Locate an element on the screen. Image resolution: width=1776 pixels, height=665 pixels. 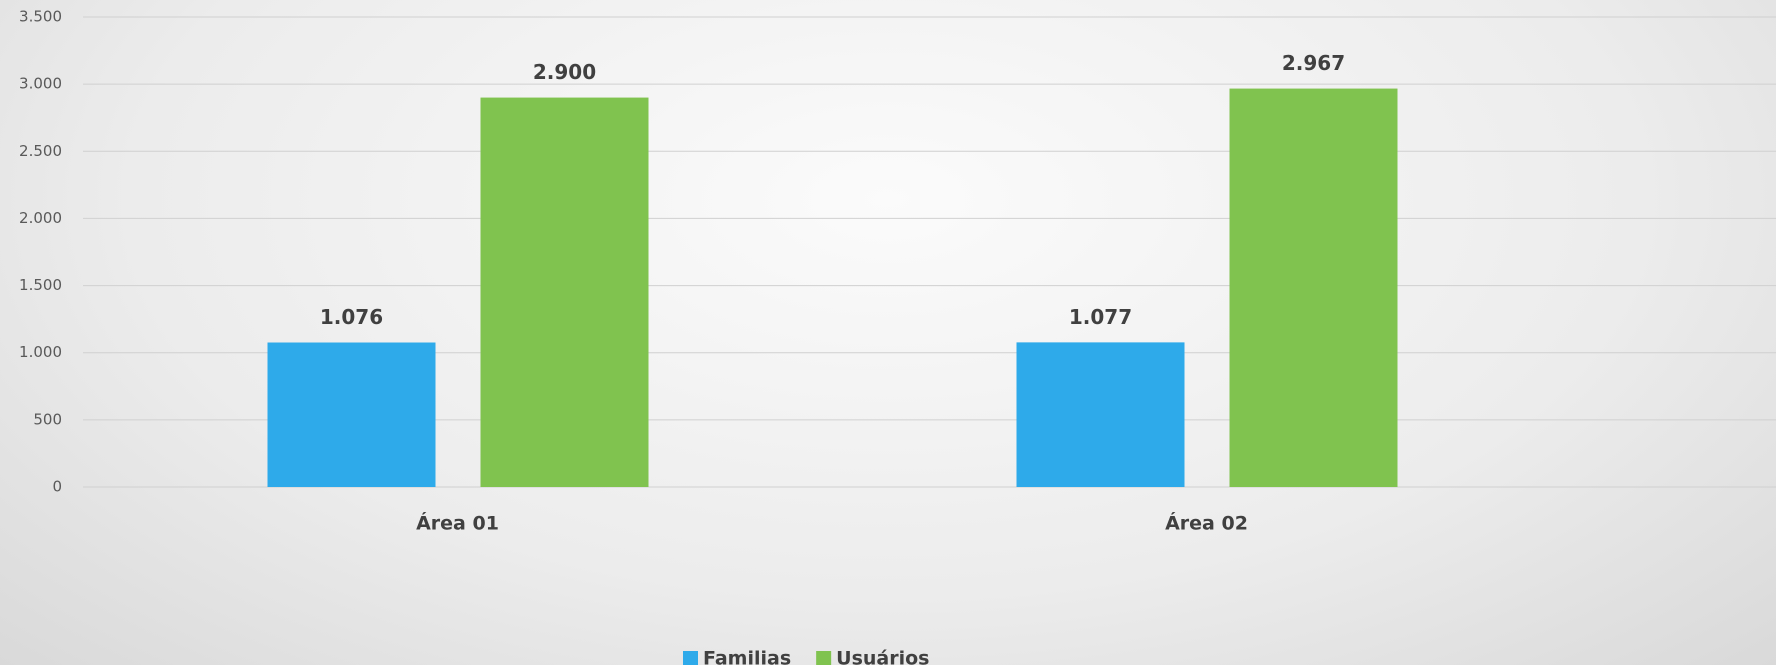
x-tick-label: Área 02 is located at coordinates (1206, 523).